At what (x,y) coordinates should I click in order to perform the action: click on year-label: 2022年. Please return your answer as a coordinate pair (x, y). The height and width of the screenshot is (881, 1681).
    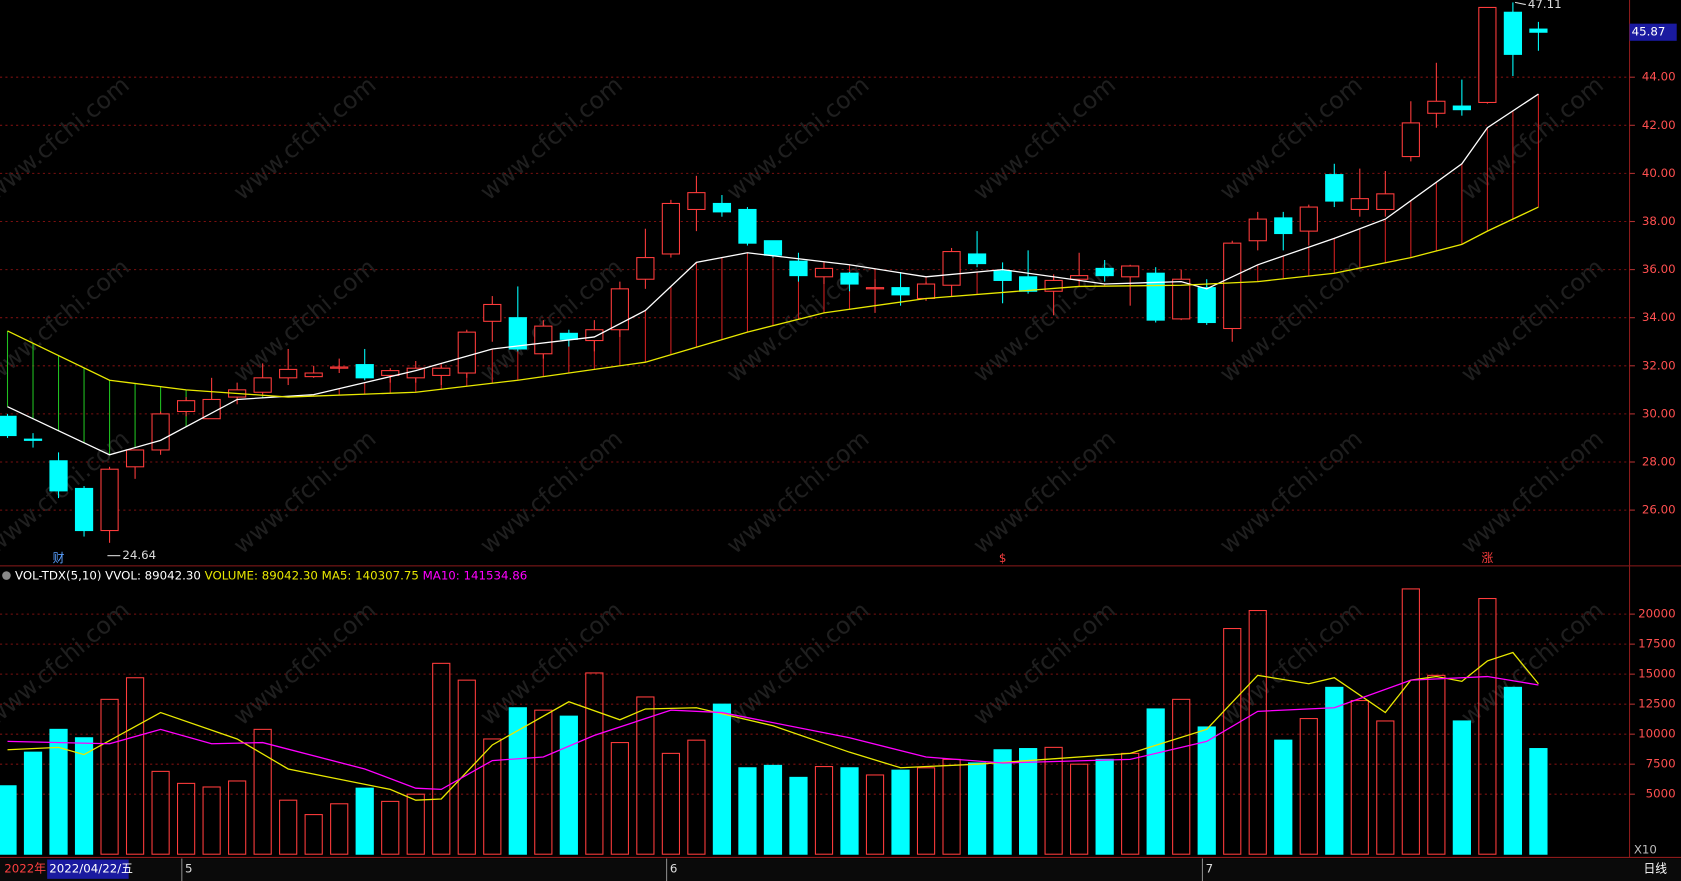
    Looking at the image, I should click on (25, 869).